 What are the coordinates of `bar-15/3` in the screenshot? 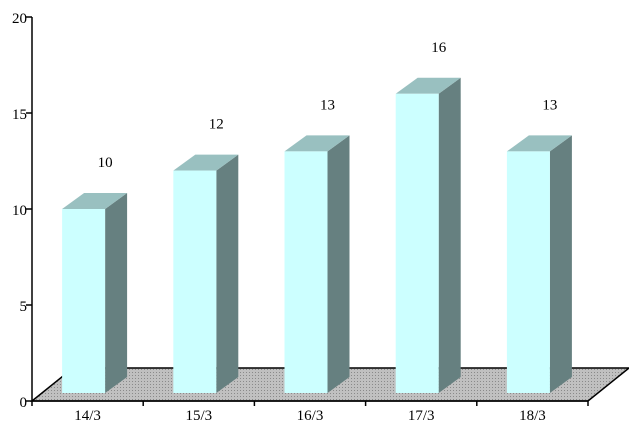 It's located at (206, 273).